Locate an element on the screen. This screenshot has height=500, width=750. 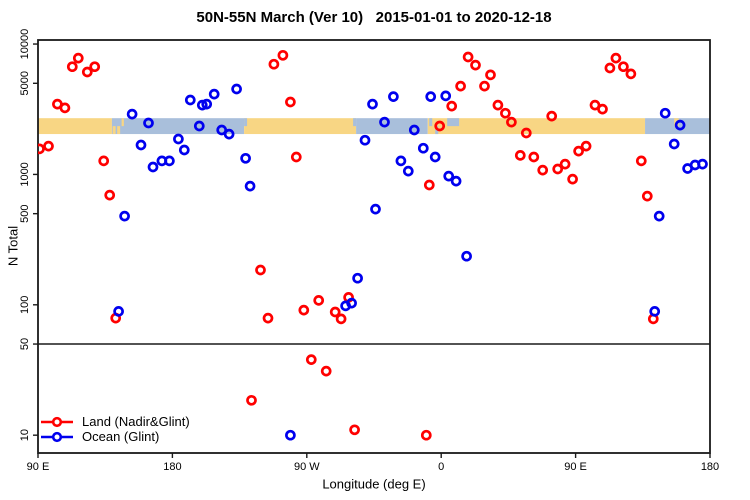
y-tick-label: 1000 is located at coordinates (25, 174).